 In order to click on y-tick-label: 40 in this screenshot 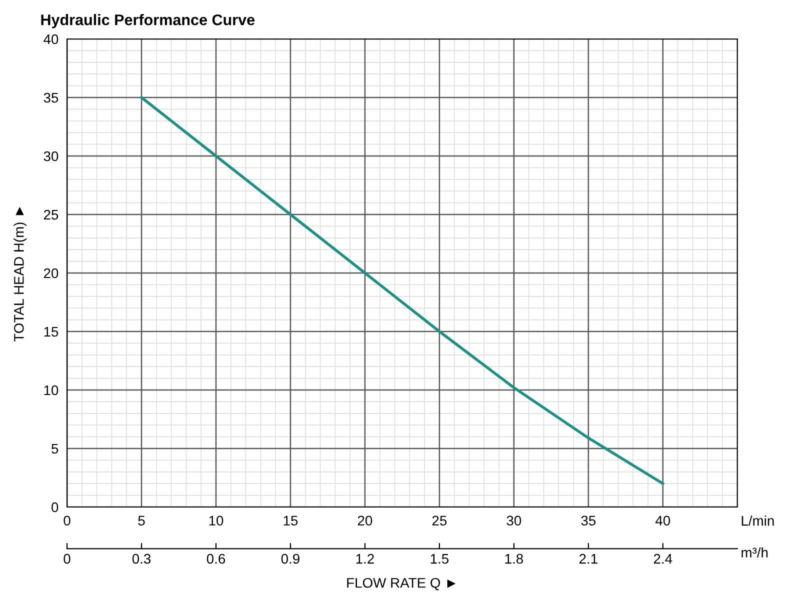, I will do `click(51, 39)`.